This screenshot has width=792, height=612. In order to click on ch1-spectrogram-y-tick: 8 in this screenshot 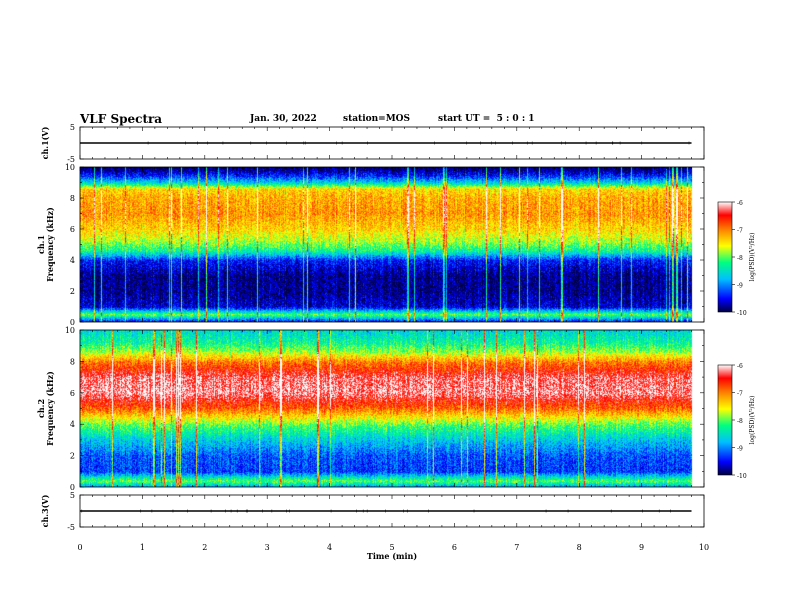, I will do `click(72, 198)`.